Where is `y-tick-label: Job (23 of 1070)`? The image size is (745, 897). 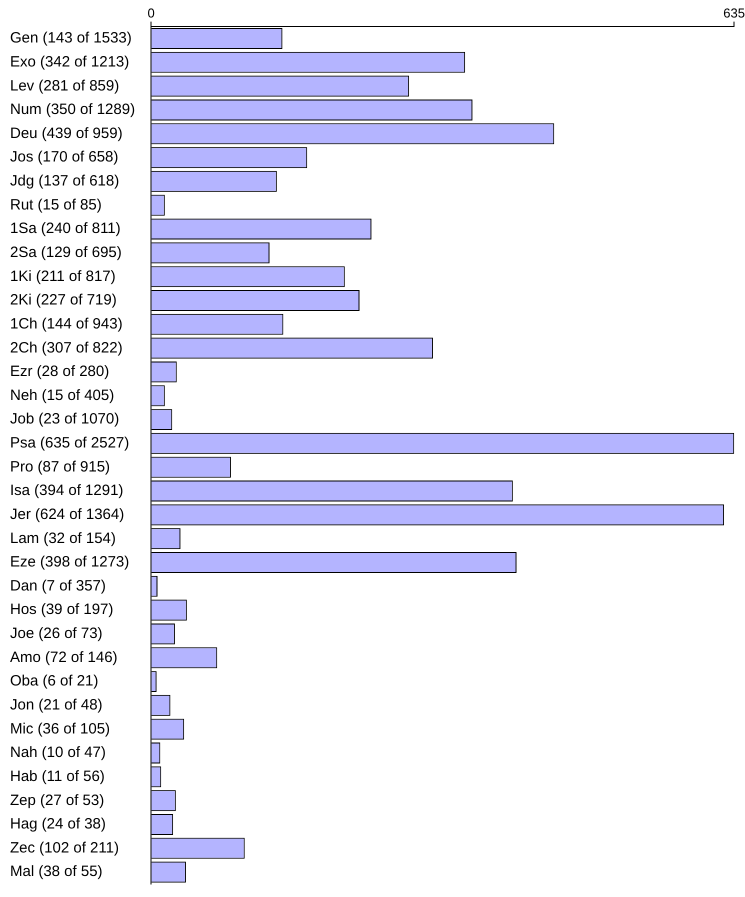 y-tick-label: Job (23 of 1070) is located at coordinates (65, 419).